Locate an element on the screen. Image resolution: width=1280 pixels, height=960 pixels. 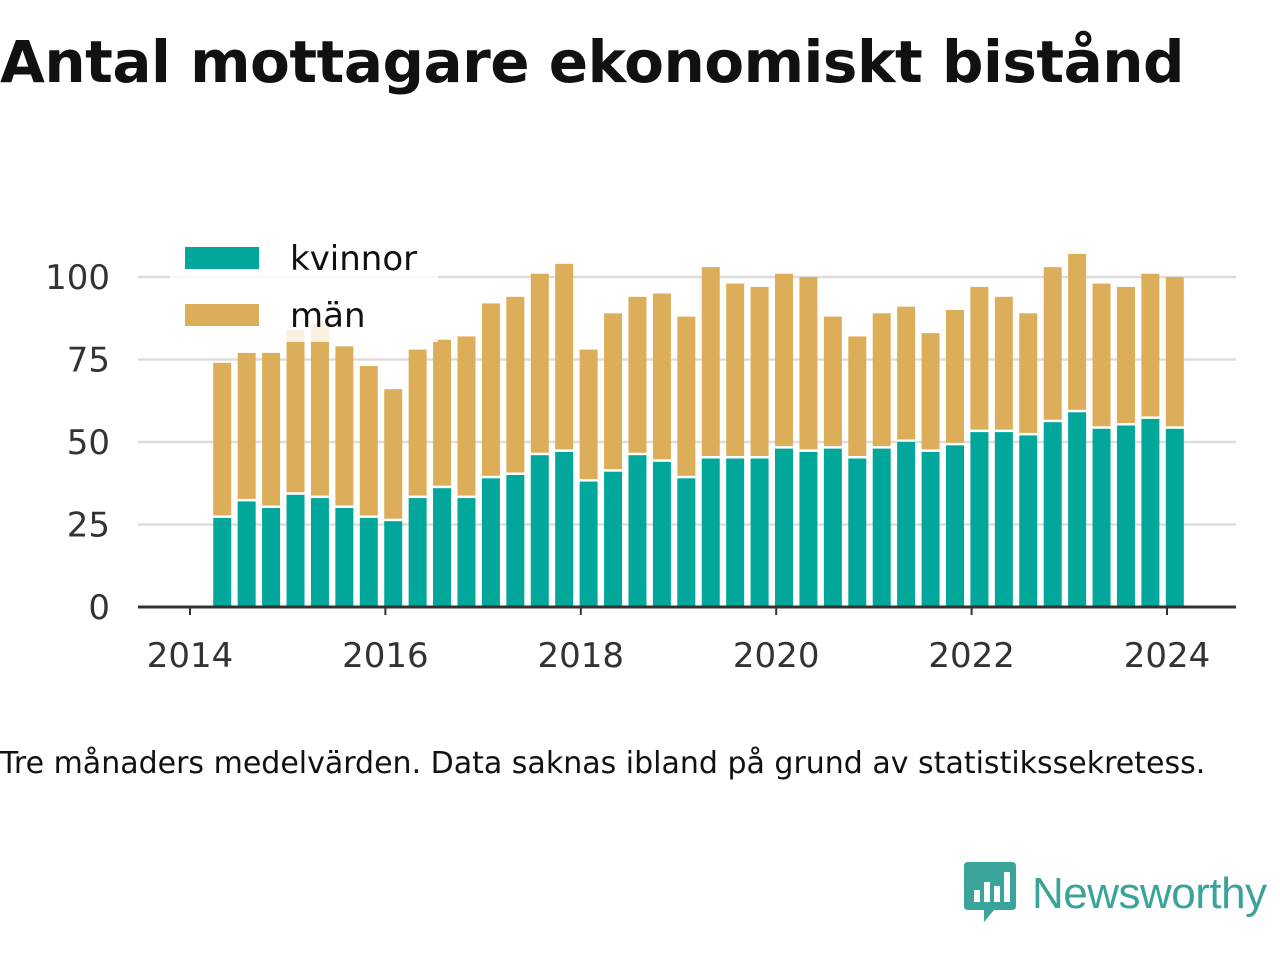
y-tick-label: 0 is located at coordinates (99, 608).